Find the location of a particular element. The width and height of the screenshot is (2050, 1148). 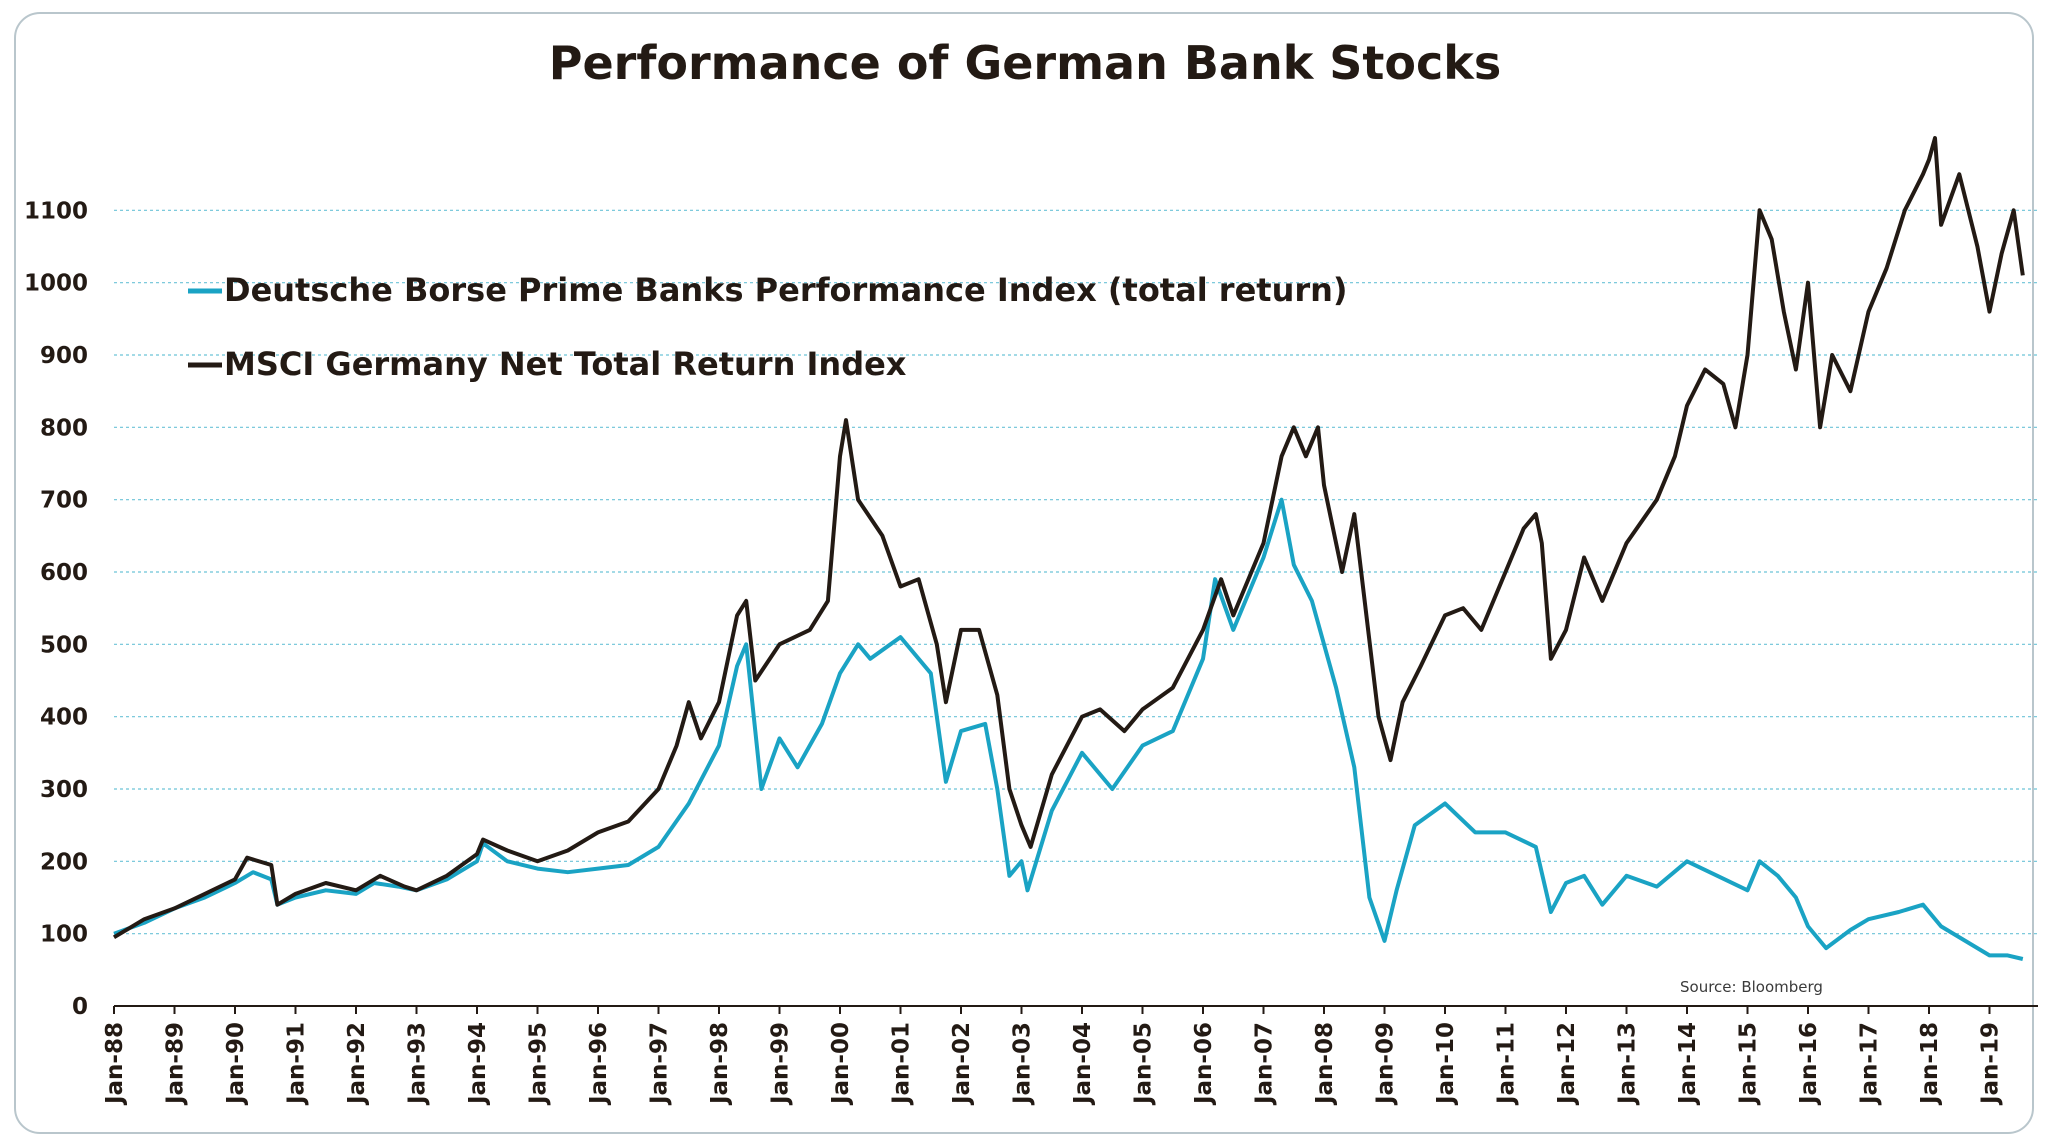

x-tick-label: Jan-94 is located at coordinates (478, 1064).